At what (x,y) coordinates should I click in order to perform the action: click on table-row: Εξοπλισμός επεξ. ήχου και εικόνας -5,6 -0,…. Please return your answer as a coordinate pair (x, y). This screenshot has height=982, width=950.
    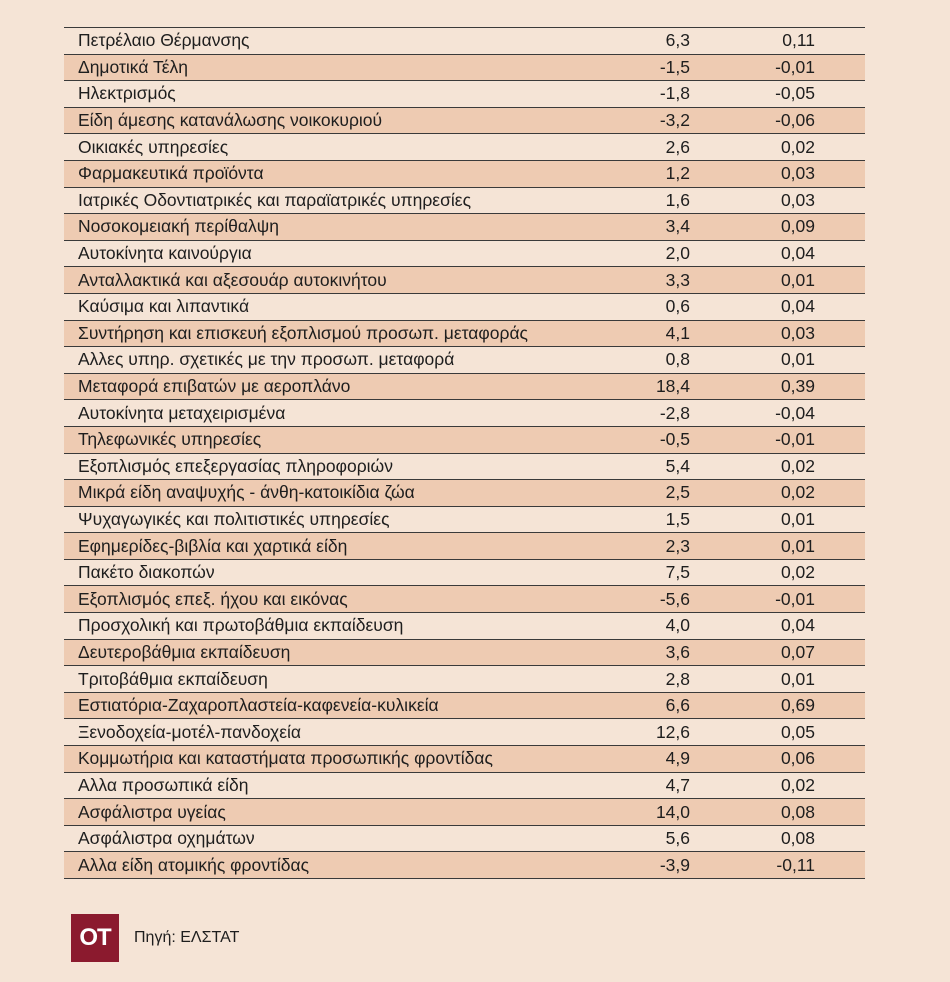
    Looking at the image, I should click on (464, 599).